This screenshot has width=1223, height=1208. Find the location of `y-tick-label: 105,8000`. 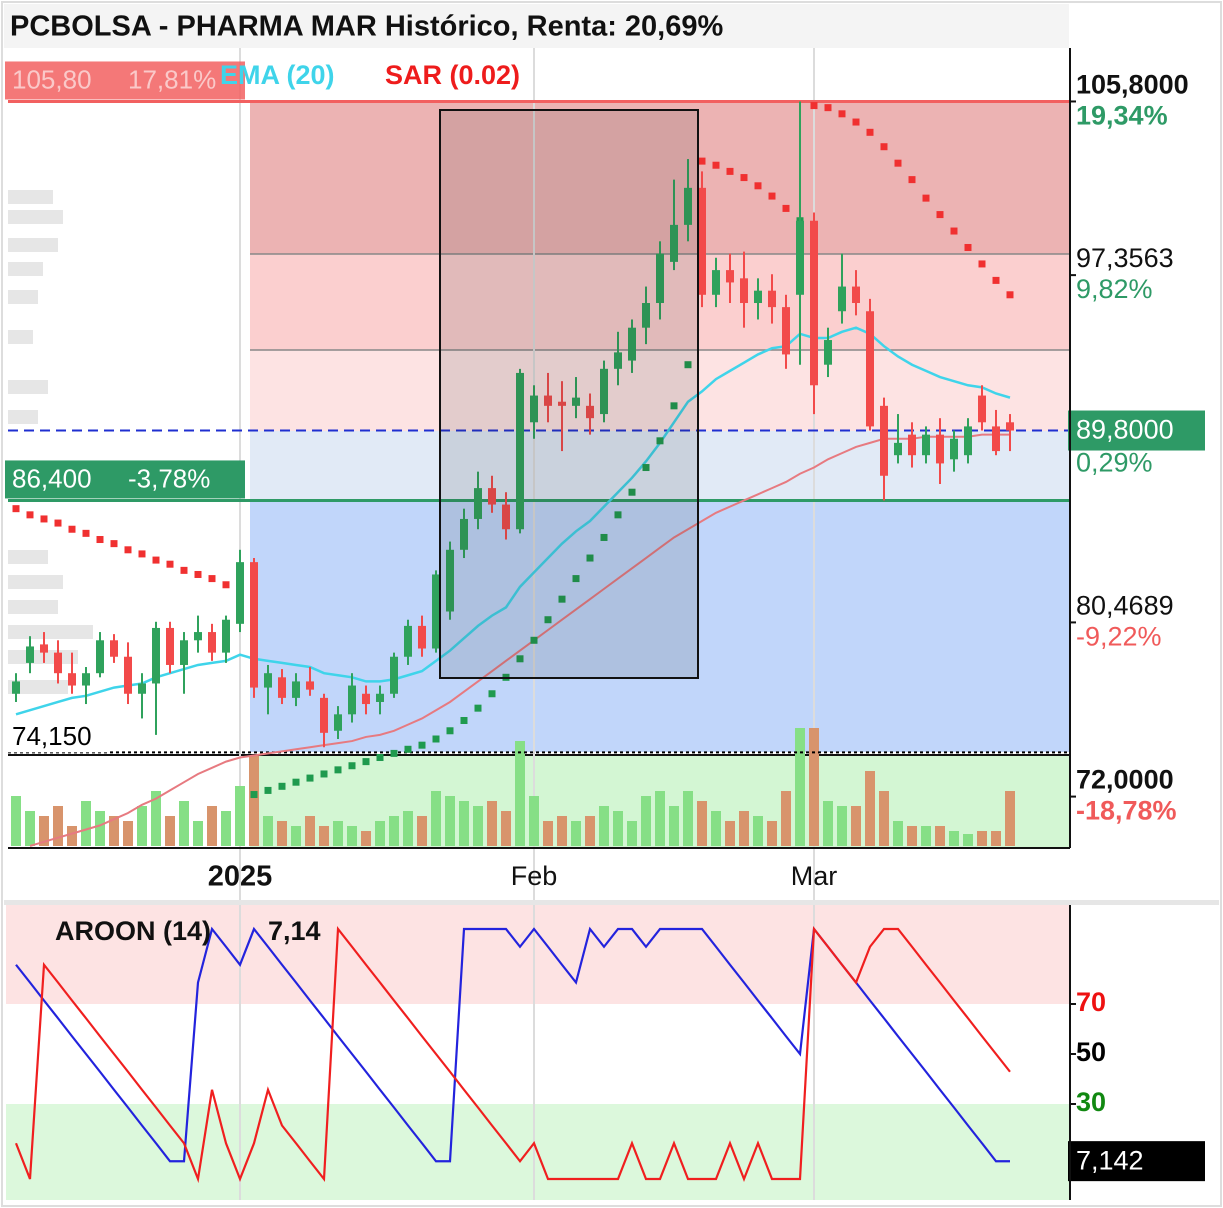

y-tick-label: 105,8000 is located at coordinates (1132, 85).